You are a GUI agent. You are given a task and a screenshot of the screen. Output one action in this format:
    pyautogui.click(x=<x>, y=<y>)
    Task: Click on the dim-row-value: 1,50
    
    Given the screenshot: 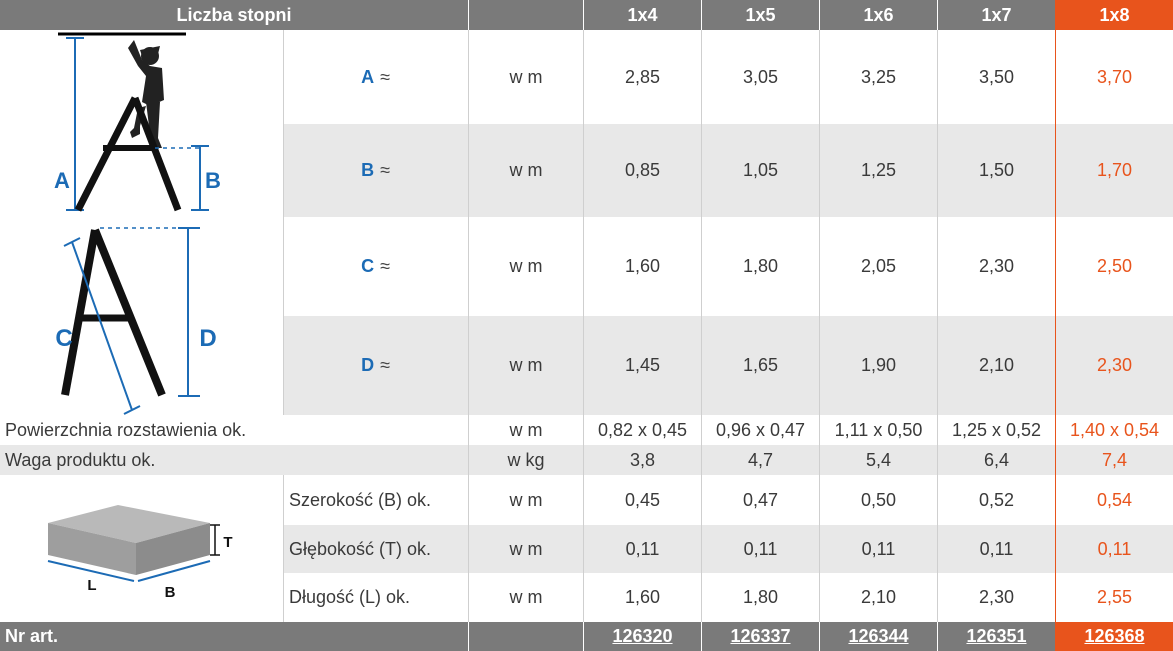 What is the action you would take?
    pyautogui.click(x=996, y=170)
    